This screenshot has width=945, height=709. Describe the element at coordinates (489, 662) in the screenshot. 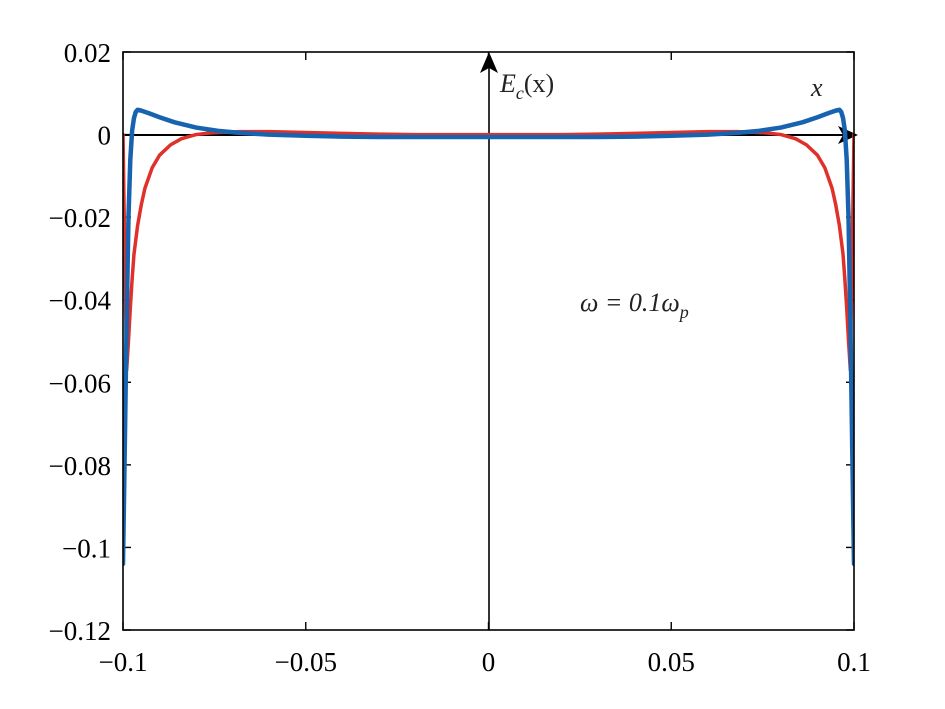

I see `x-tick-label: 0` at that location.